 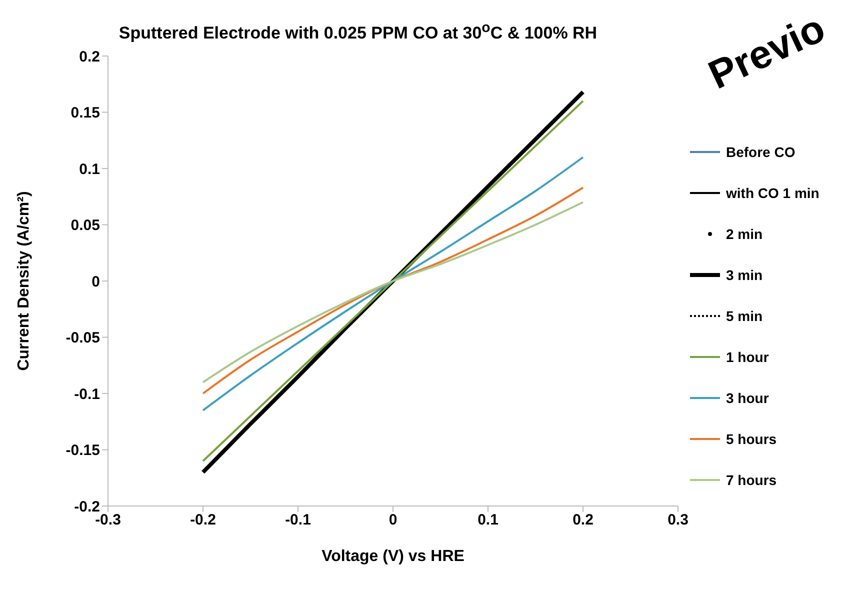 I want to click on y-tick-label: 0, so click(x=96, y=281).